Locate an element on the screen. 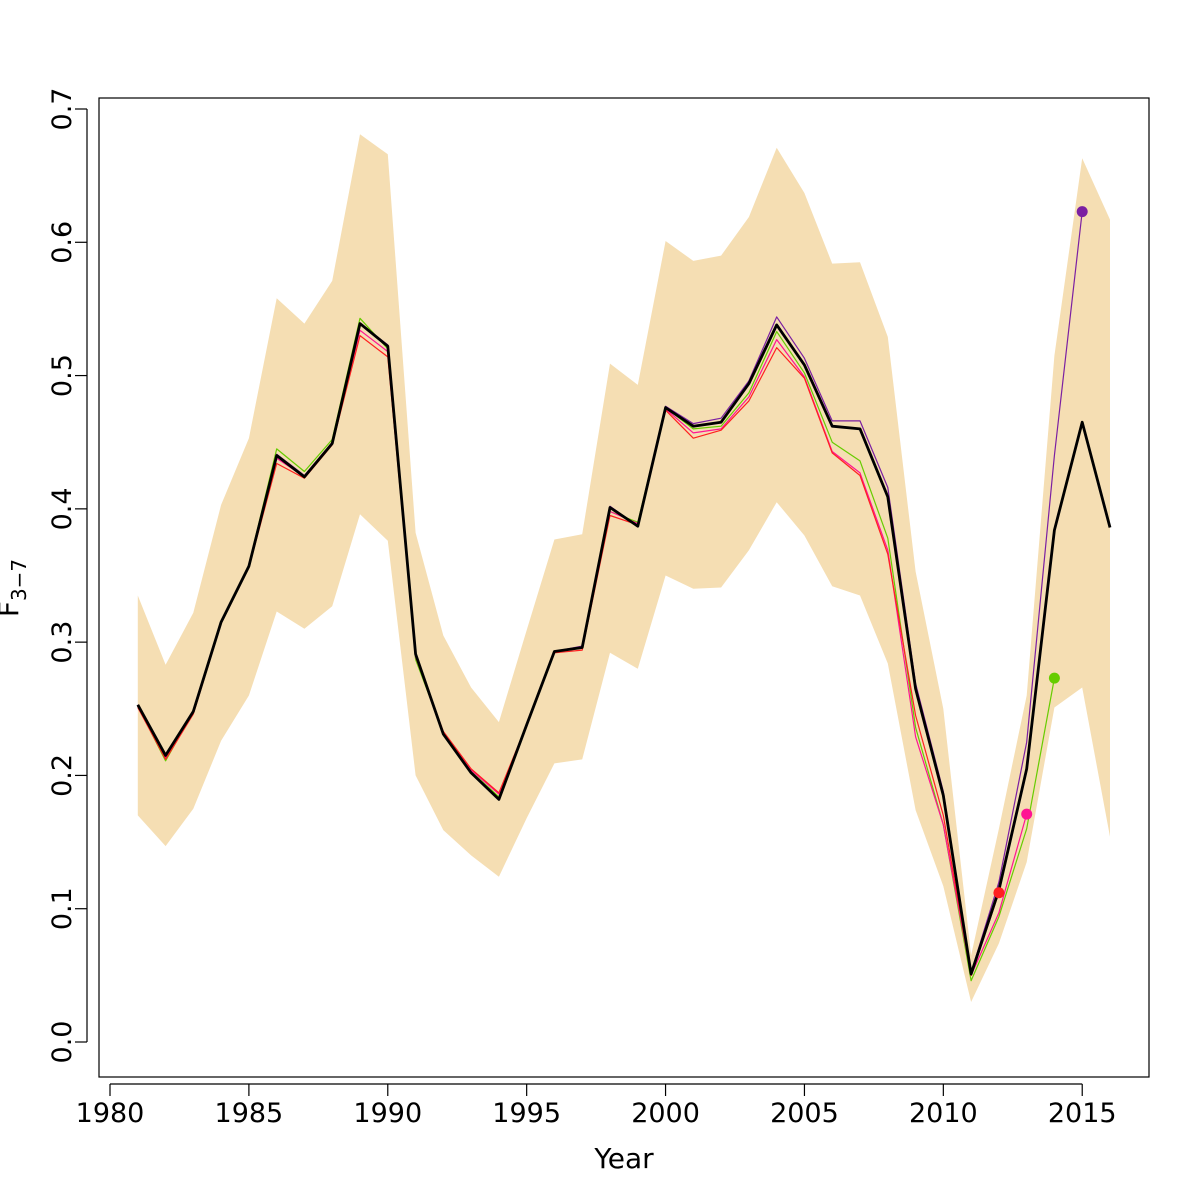  x-tick-label: 2010 is located at coordinates (943, 1113).